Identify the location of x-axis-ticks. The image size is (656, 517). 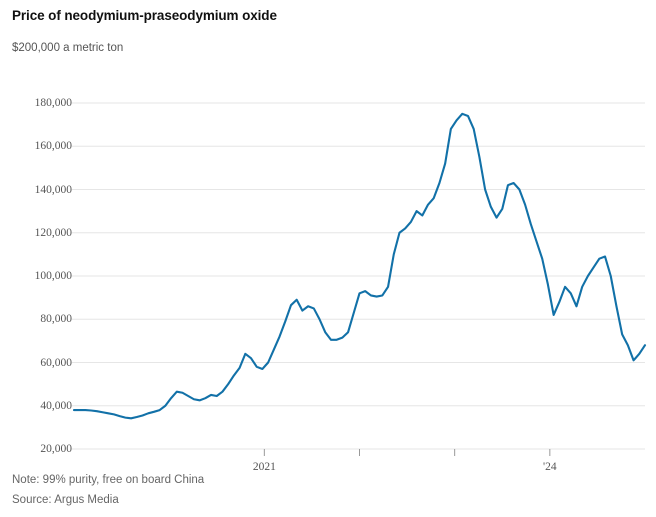
(407, 452).